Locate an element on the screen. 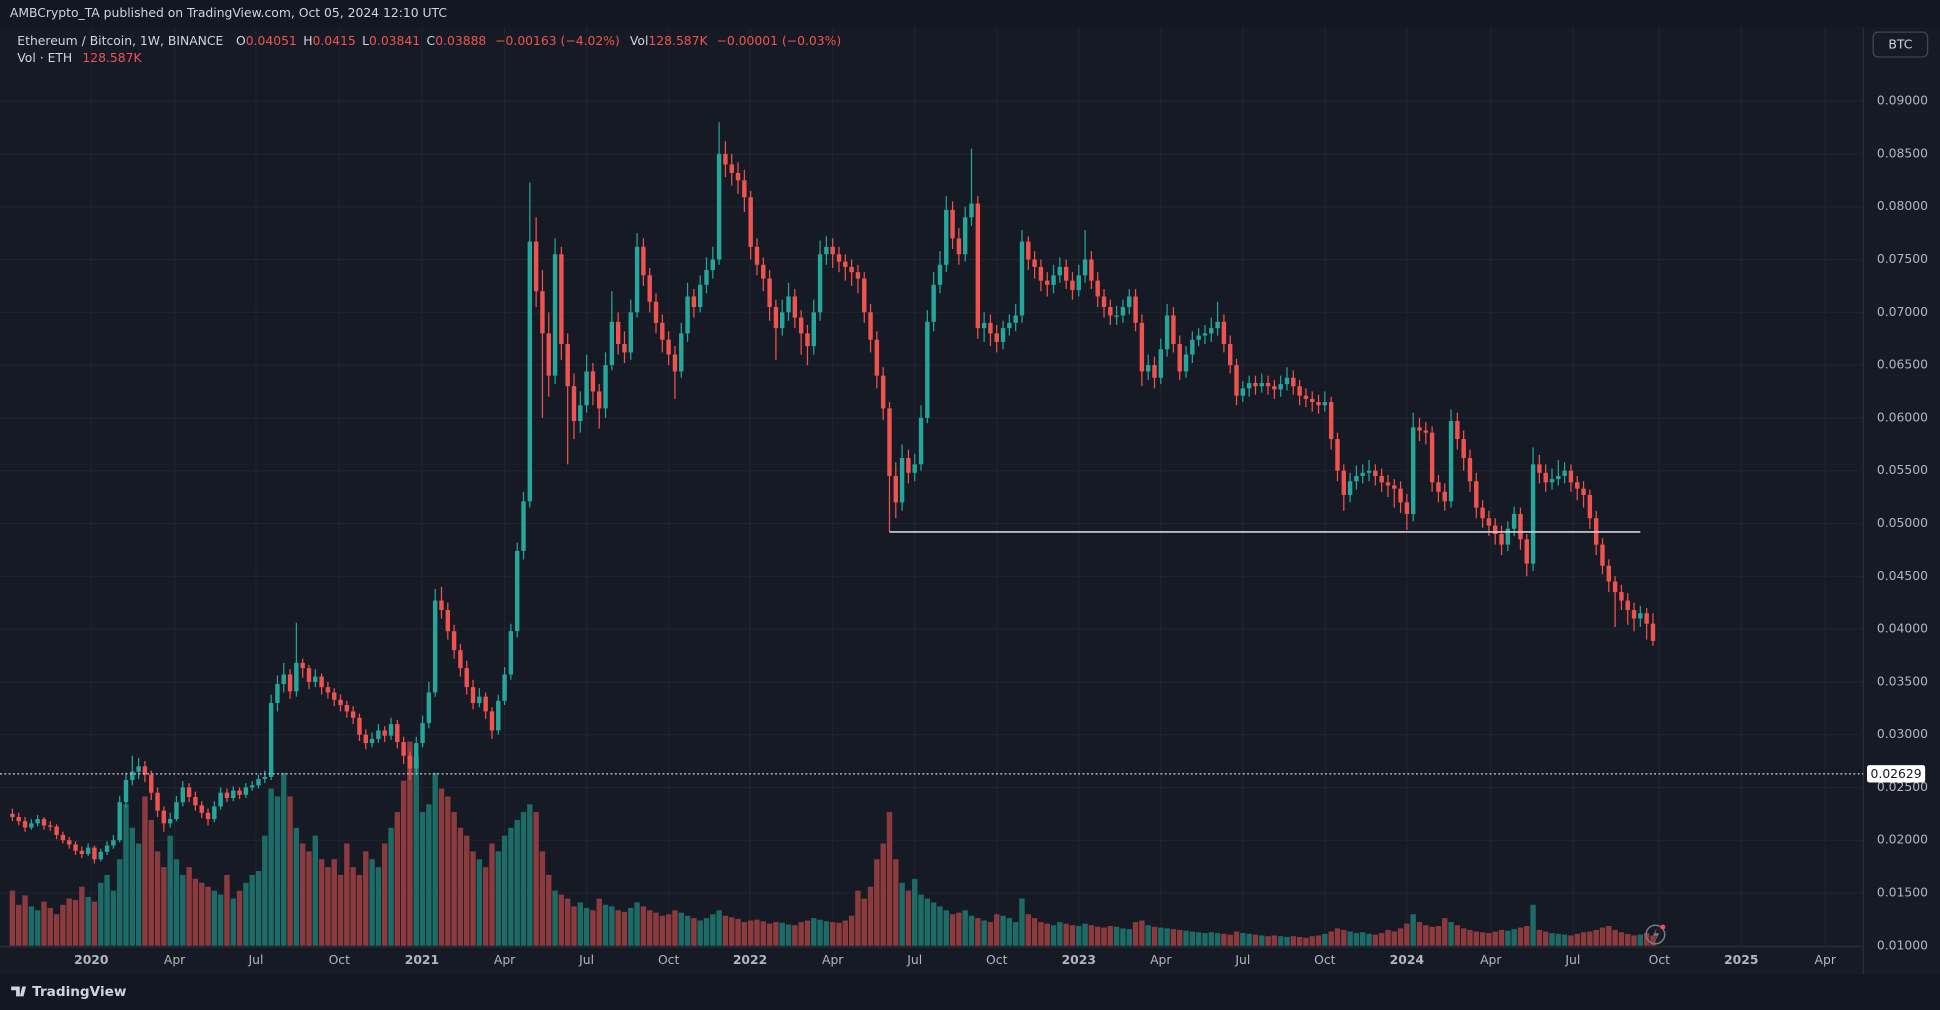 This screenshot has height=1010, width=1940. currency-label: BTC is located at coordinates (1900, 45).